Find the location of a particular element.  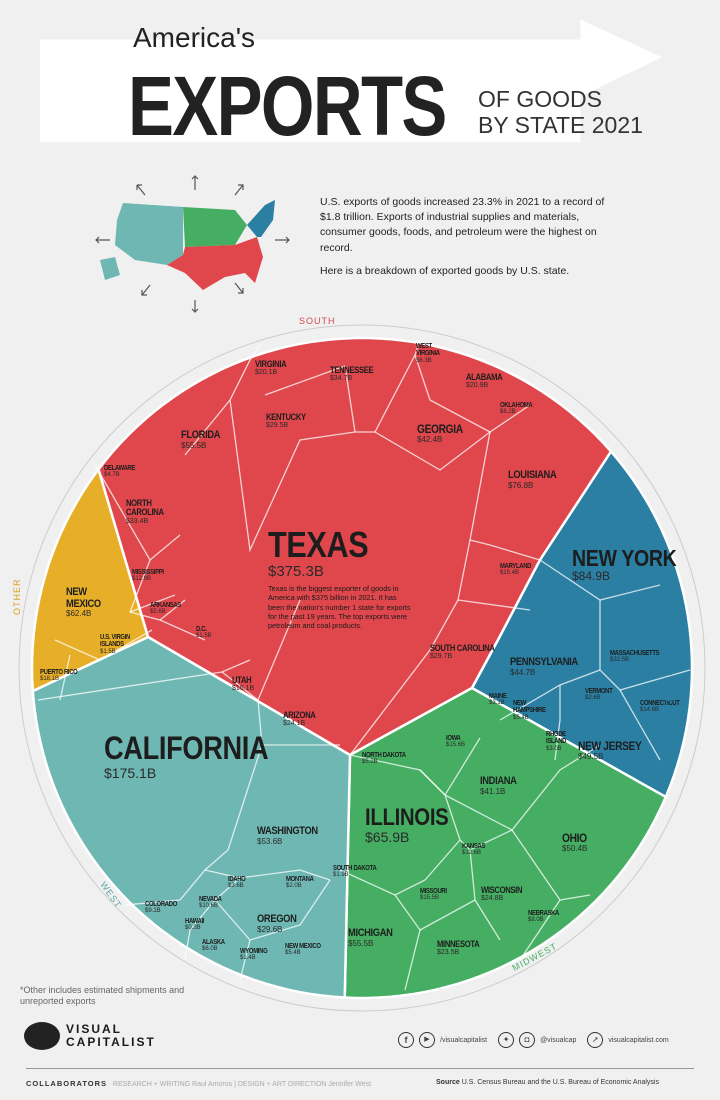

state-value: $6.2B is located at coordinates (508, 412).